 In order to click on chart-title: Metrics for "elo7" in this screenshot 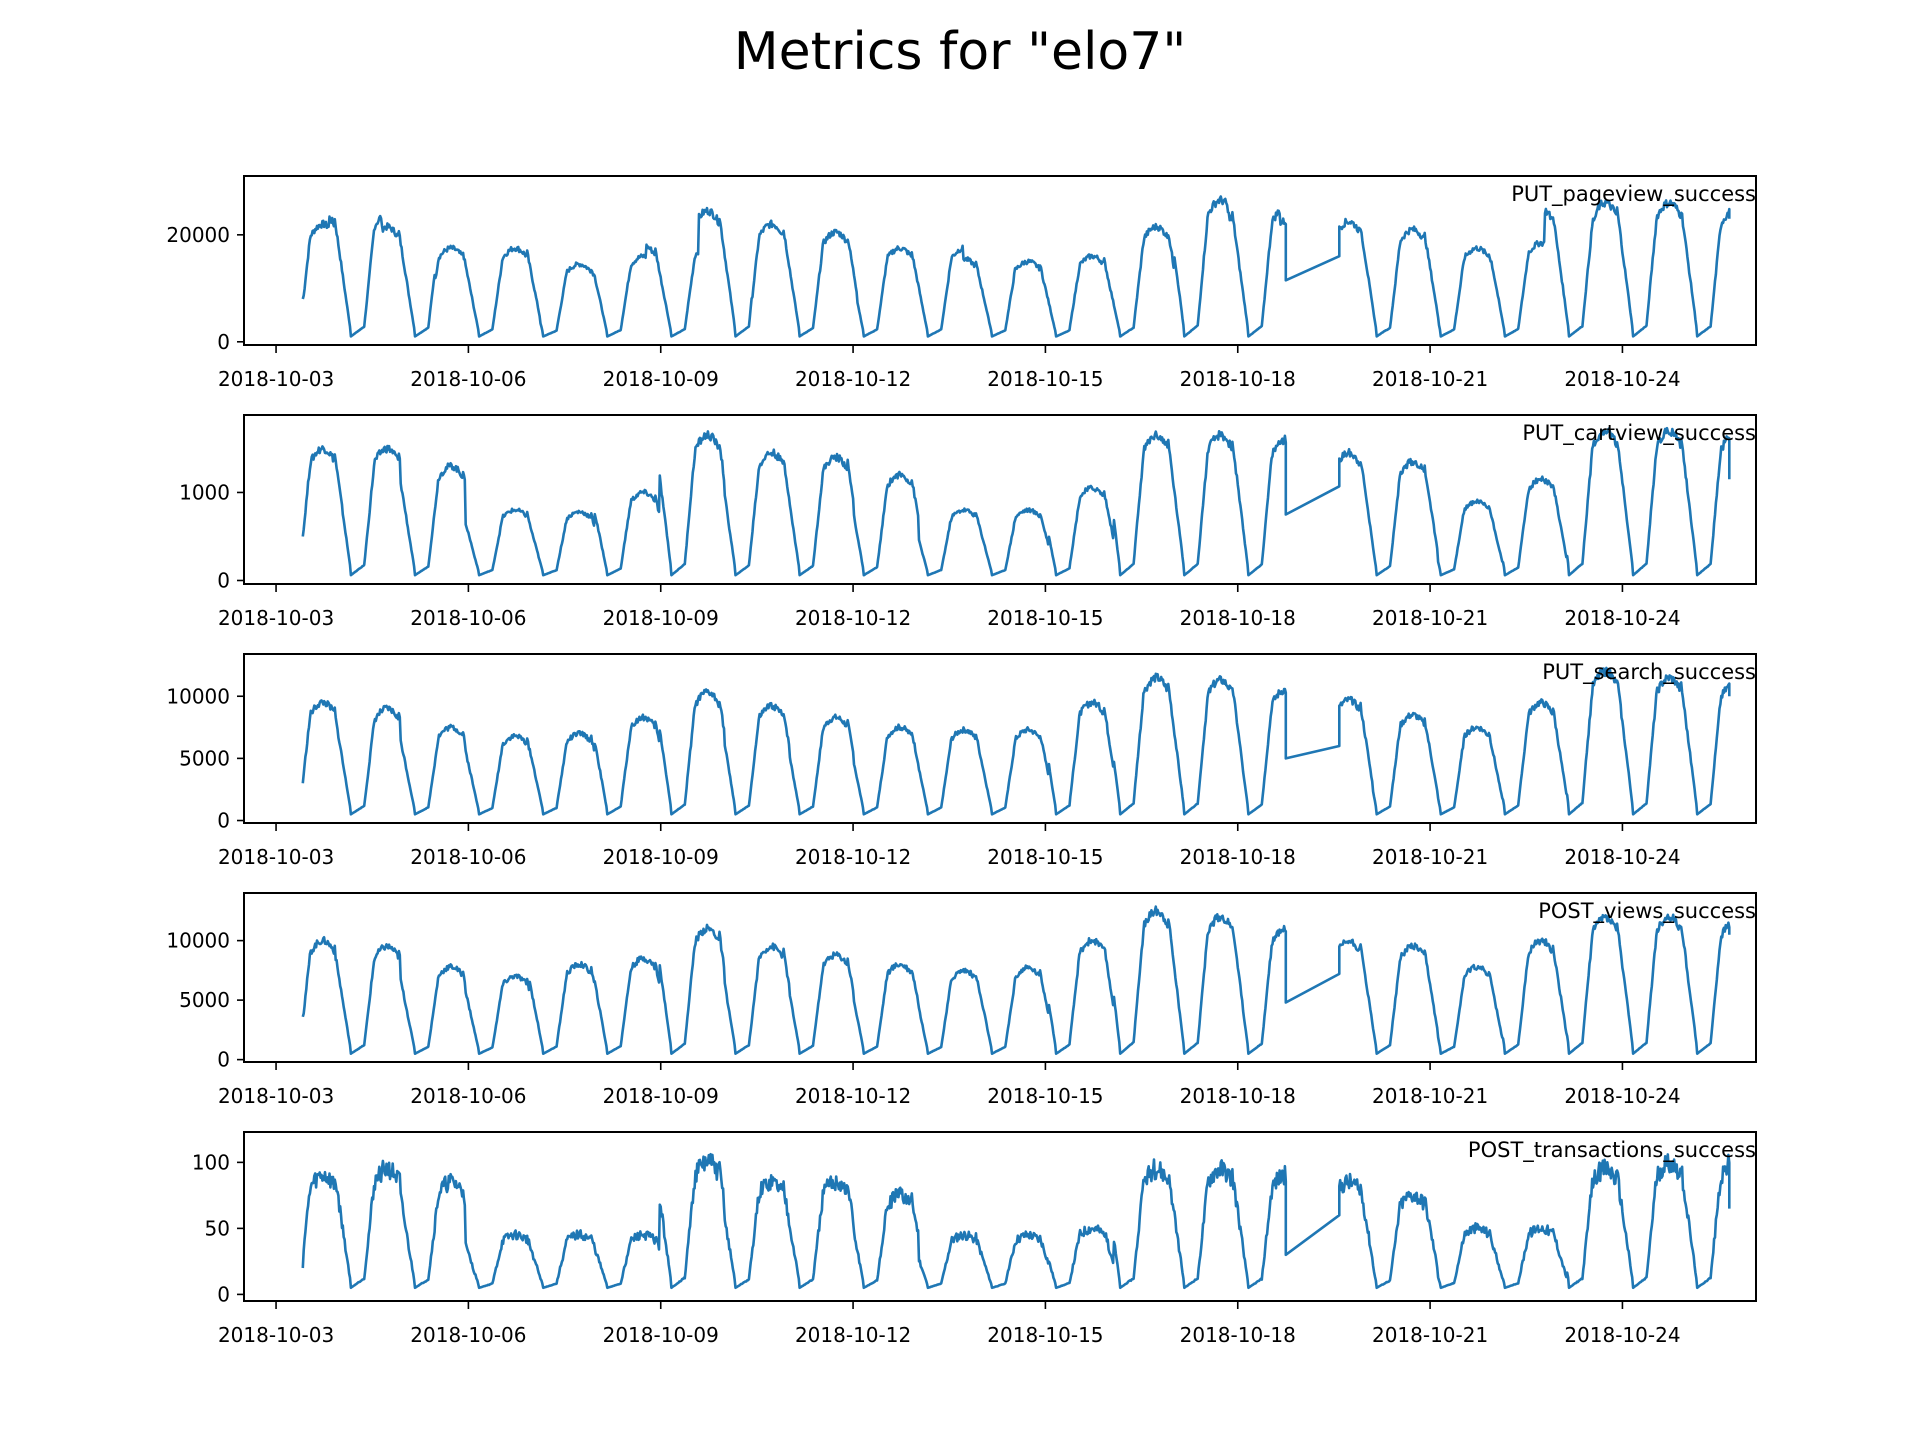, I will do `click(960, 52)`.